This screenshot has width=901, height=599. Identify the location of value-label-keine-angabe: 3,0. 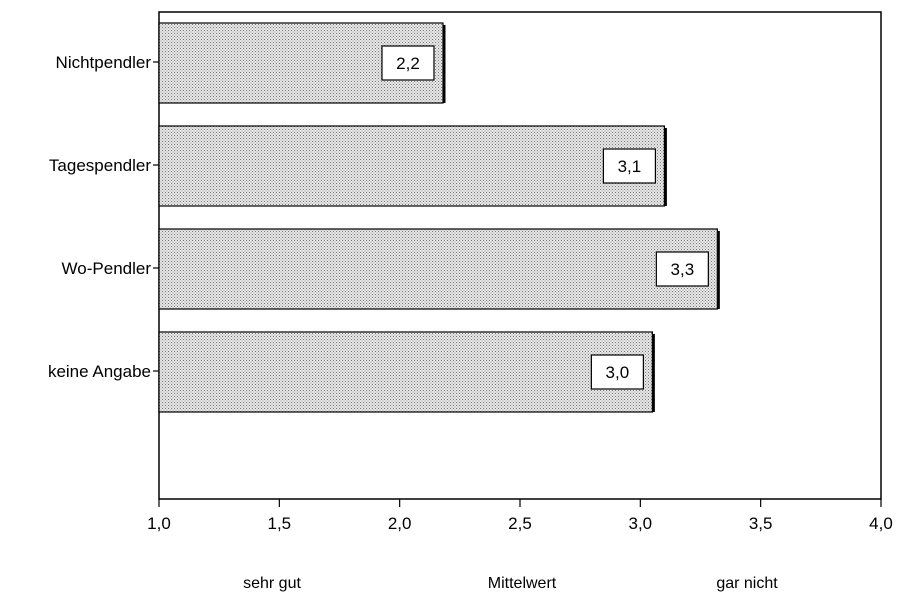
(618, 372).